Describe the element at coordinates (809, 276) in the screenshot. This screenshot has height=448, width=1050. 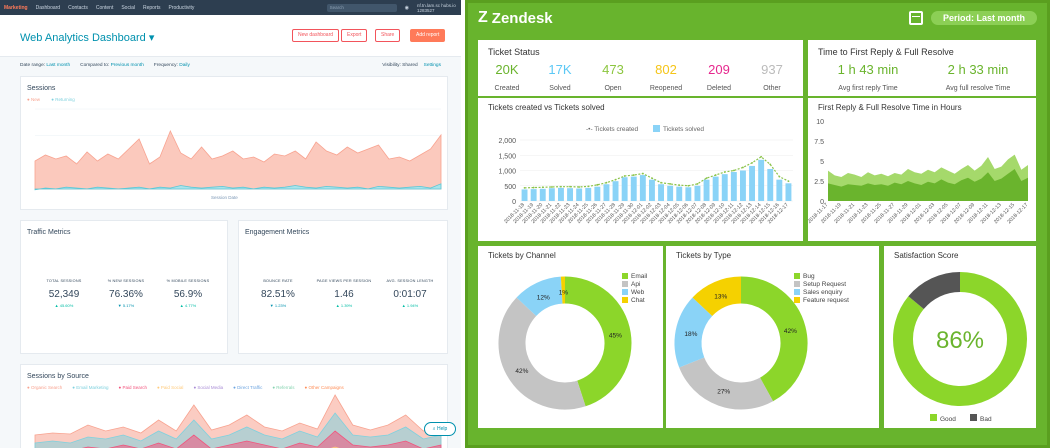
I see `type-legend-item: Bug` at that location.